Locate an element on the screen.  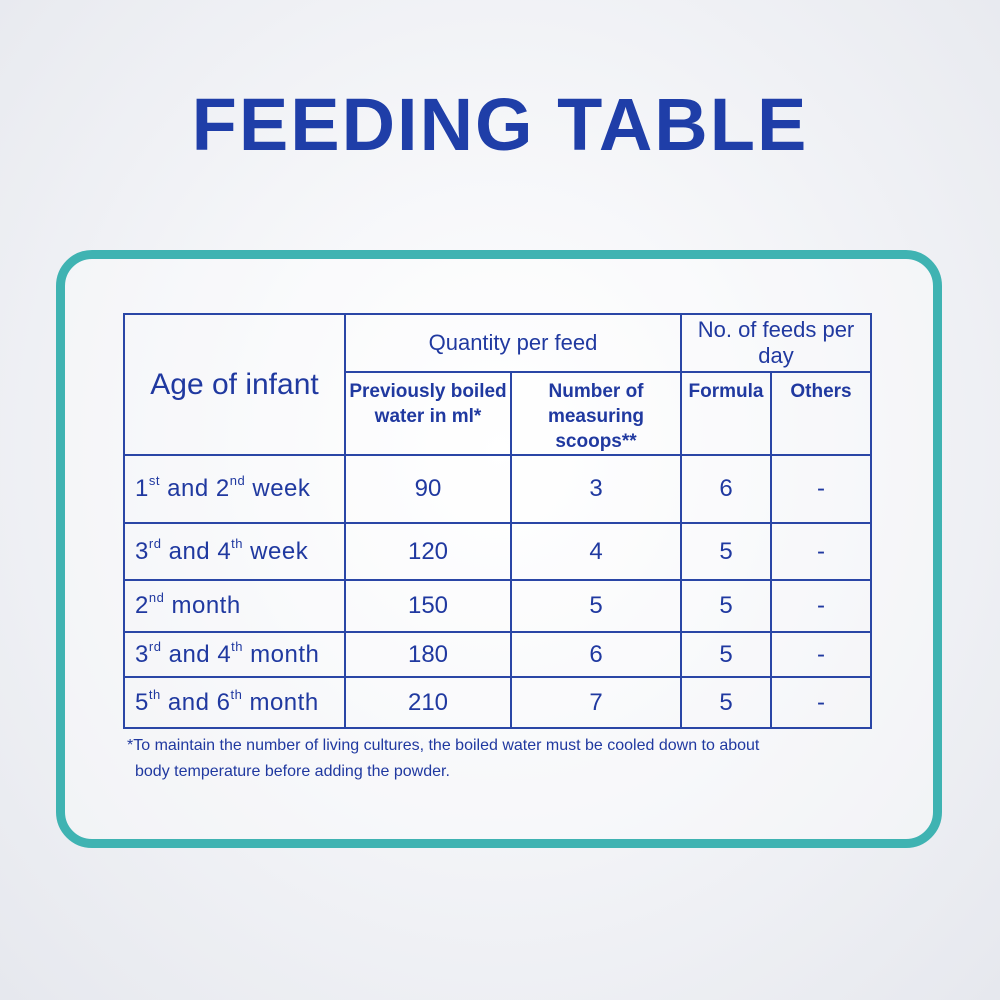
scoops-cell: 3 is located at coordinates (596, 489).